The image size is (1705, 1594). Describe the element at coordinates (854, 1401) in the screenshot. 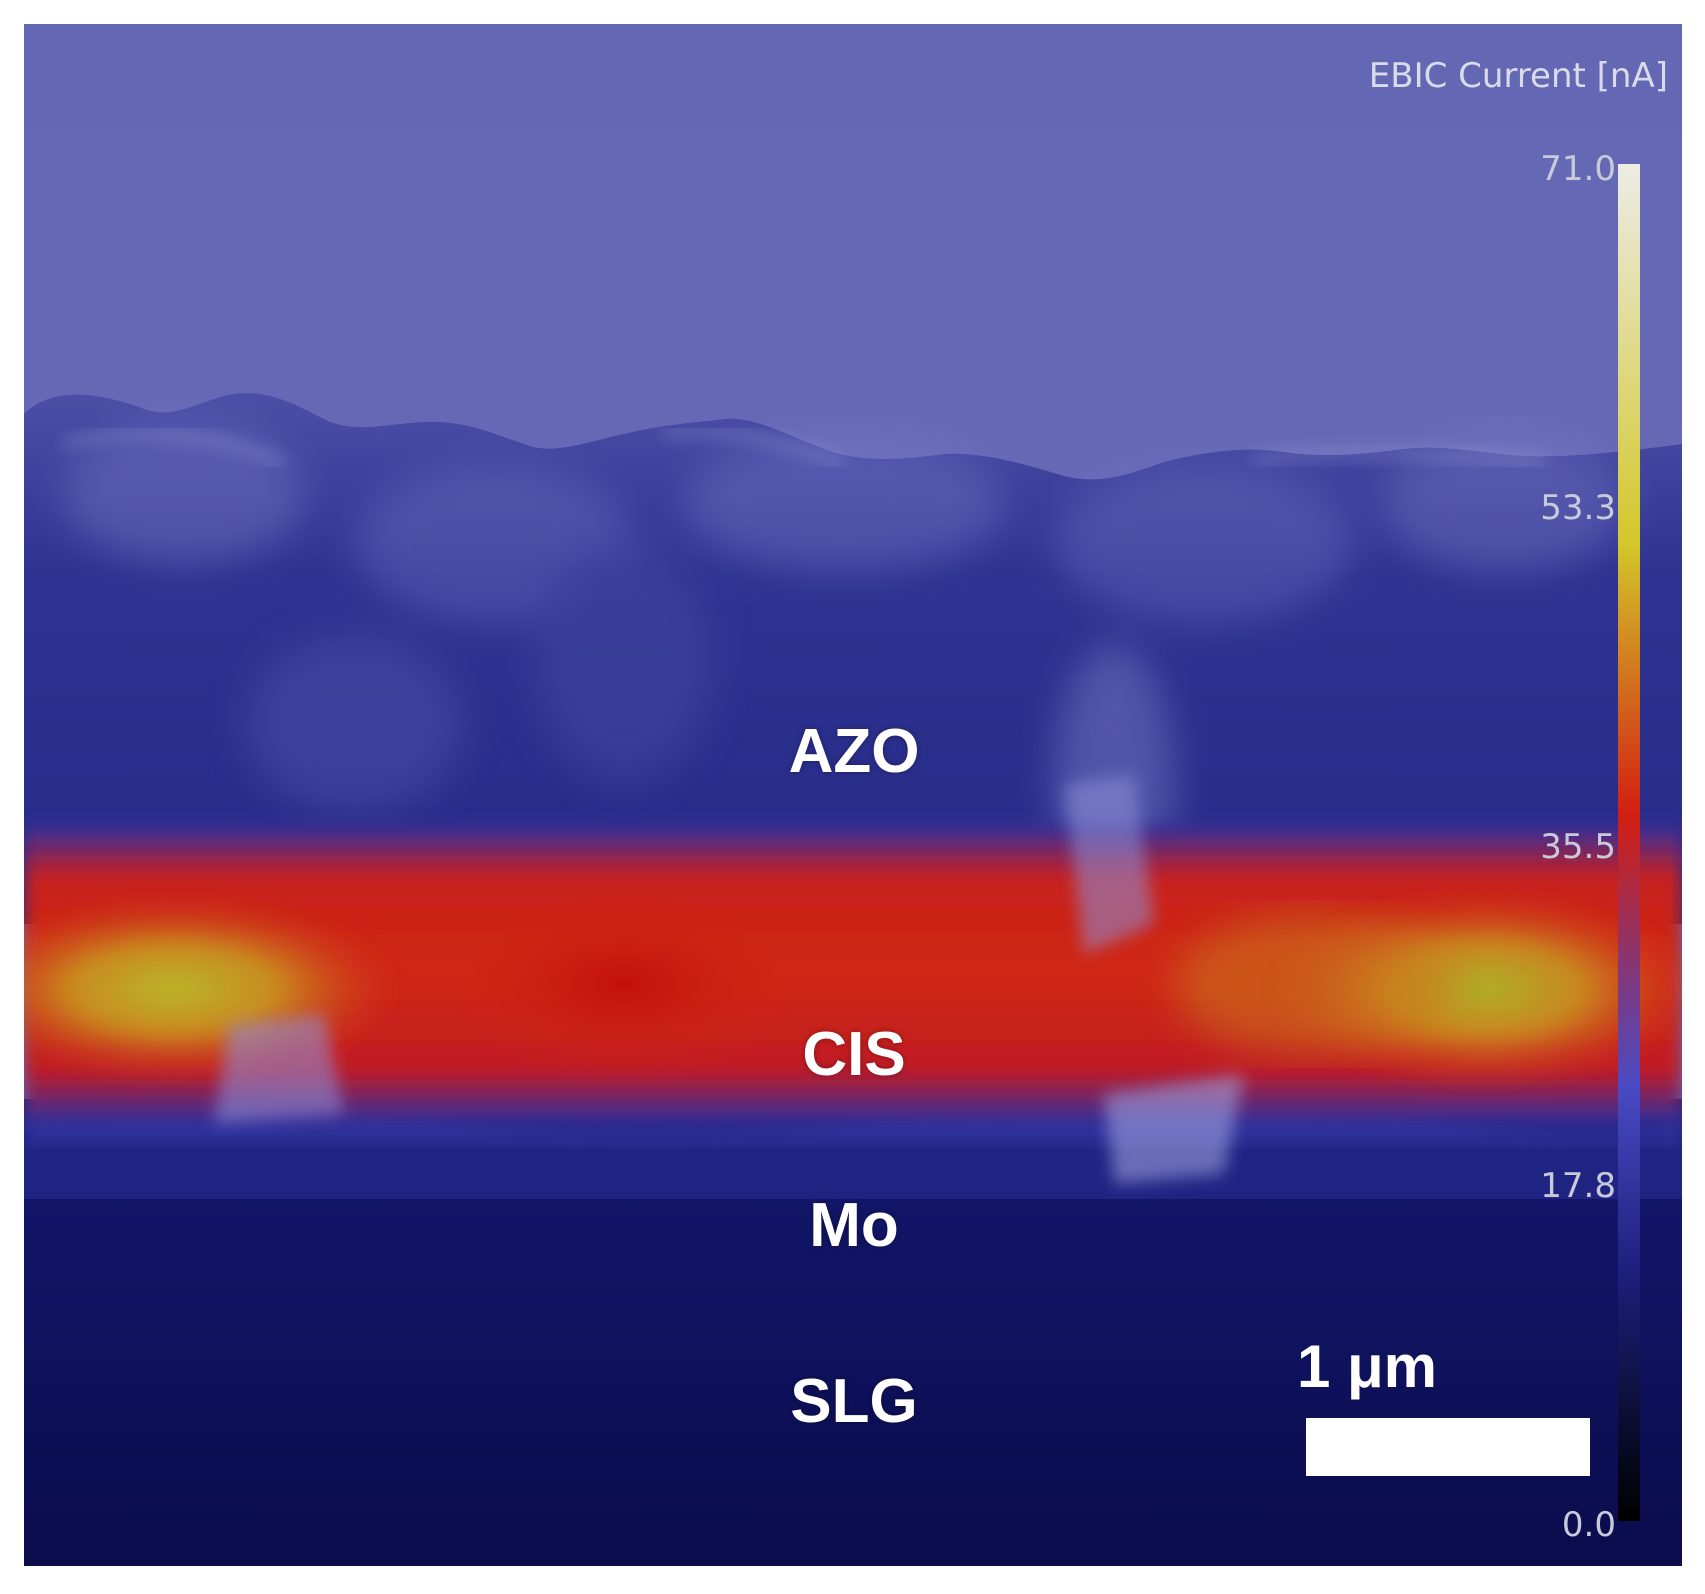

I see `layer-label-slg: SLG` at that location.